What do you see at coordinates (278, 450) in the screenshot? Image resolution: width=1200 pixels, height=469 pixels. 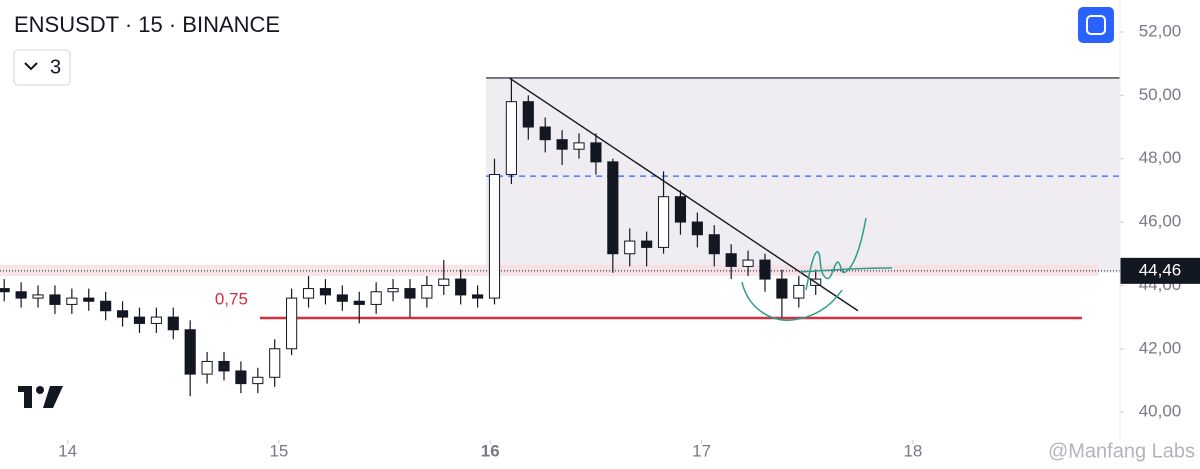 I see `x-tick-label: 15` at bounding box center [278, 450].